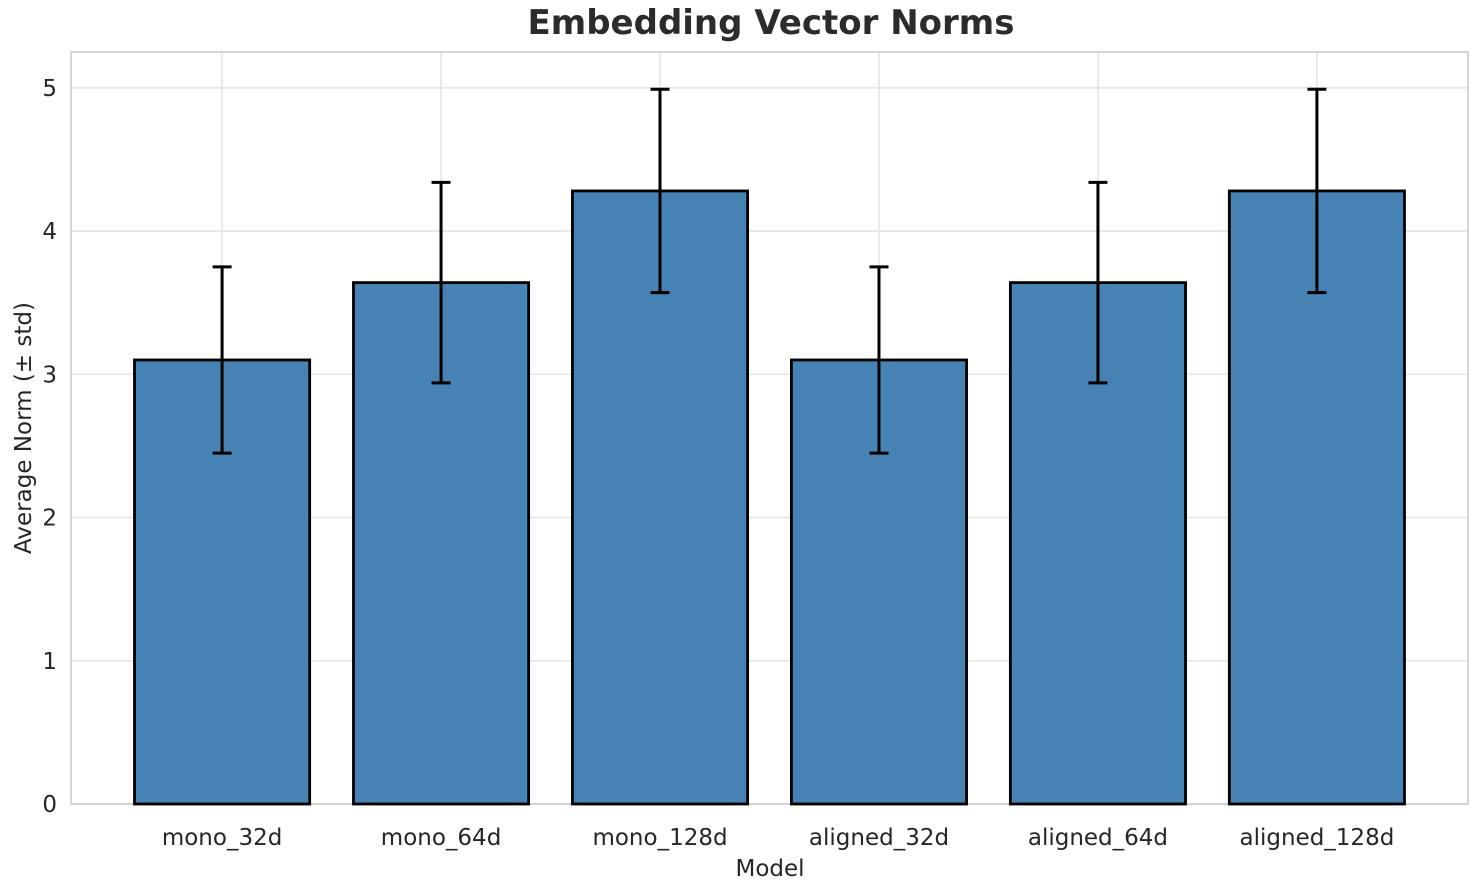 This screenshot has width=1483, height=885. Describe the element at coordinates (441, 838) in the screenshot. I see `x-tick-label-mono_64d: mono_64d` at that location.